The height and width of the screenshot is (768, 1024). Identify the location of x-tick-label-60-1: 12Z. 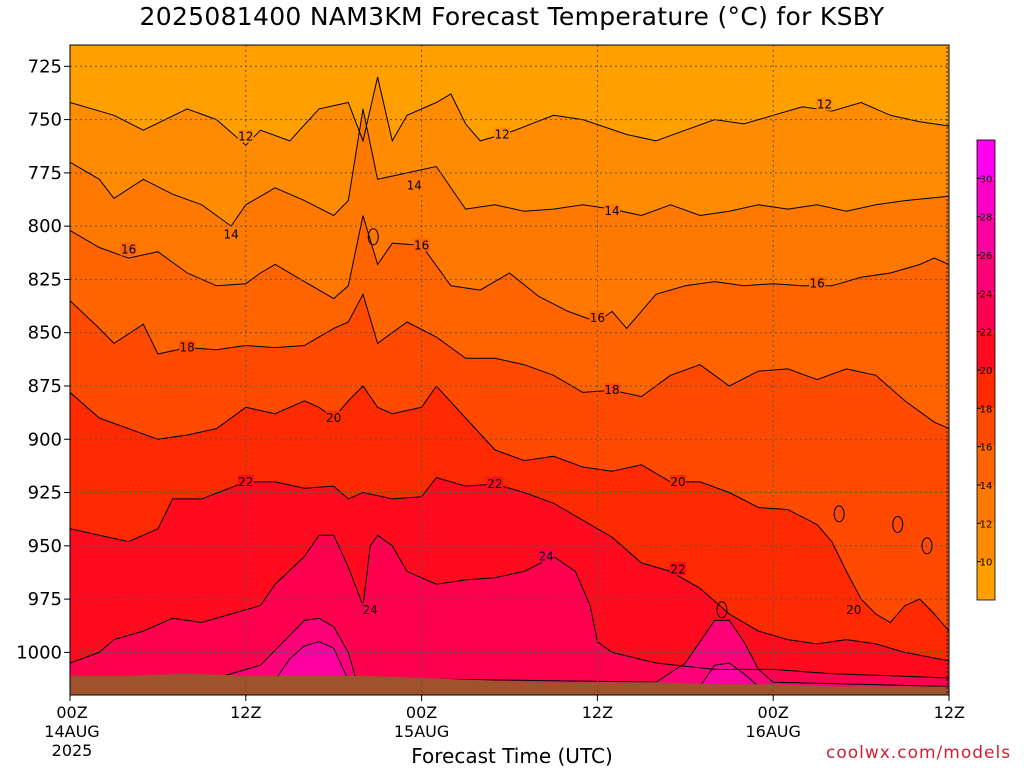
(949, 712).